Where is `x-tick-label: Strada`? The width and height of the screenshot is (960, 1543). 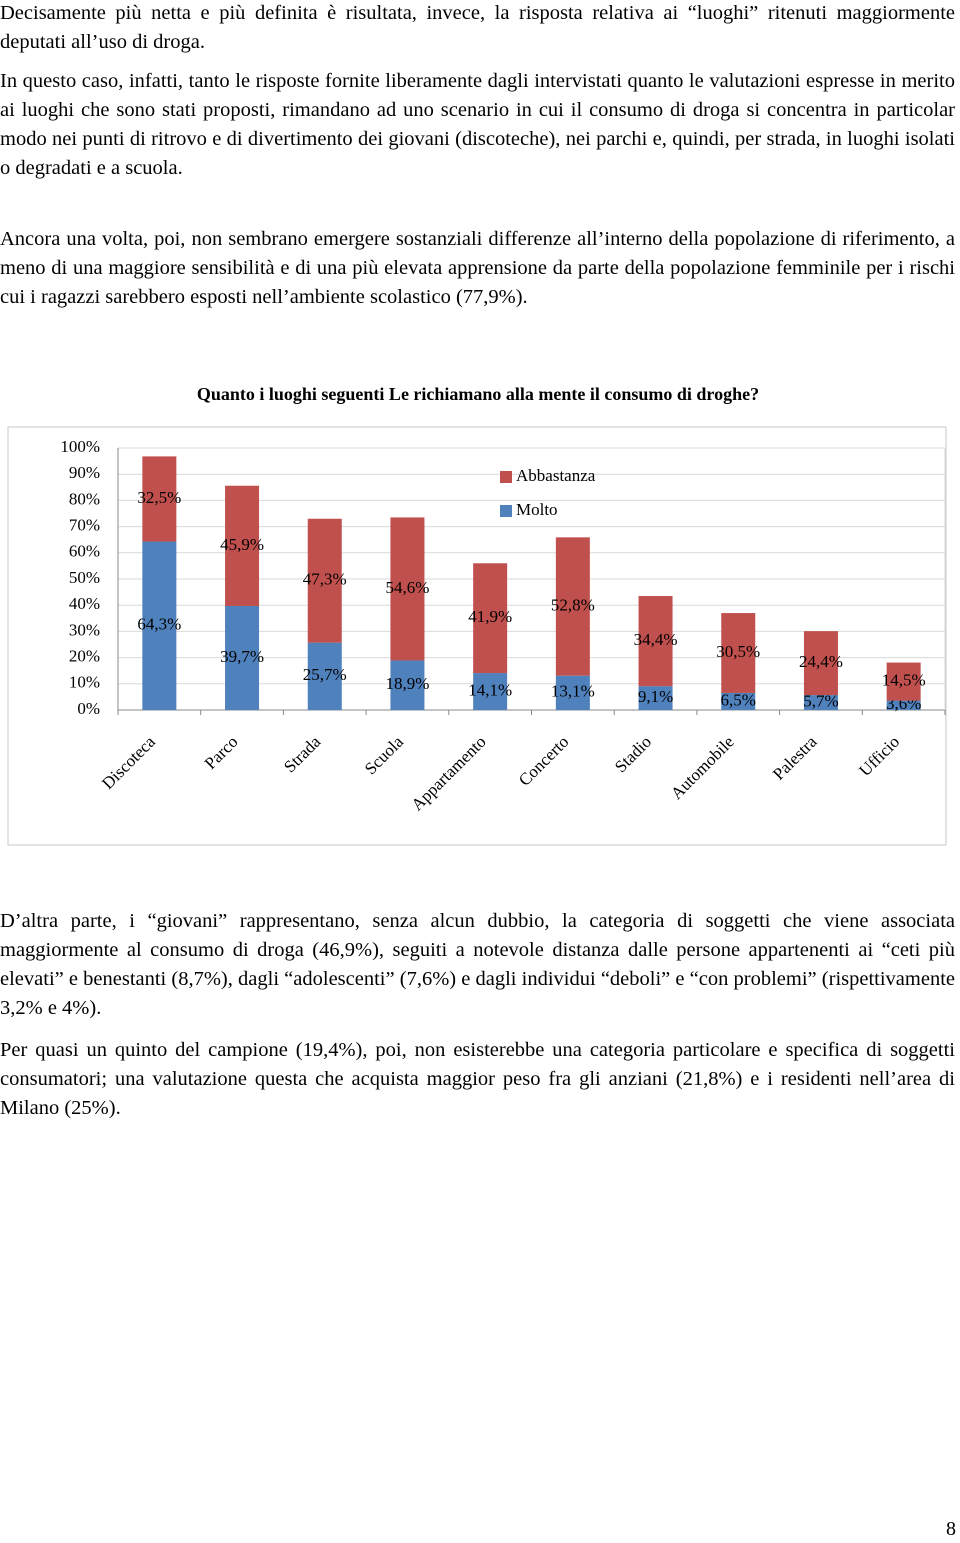 x-tick-label: Strada is located at coordinates (302, 754).